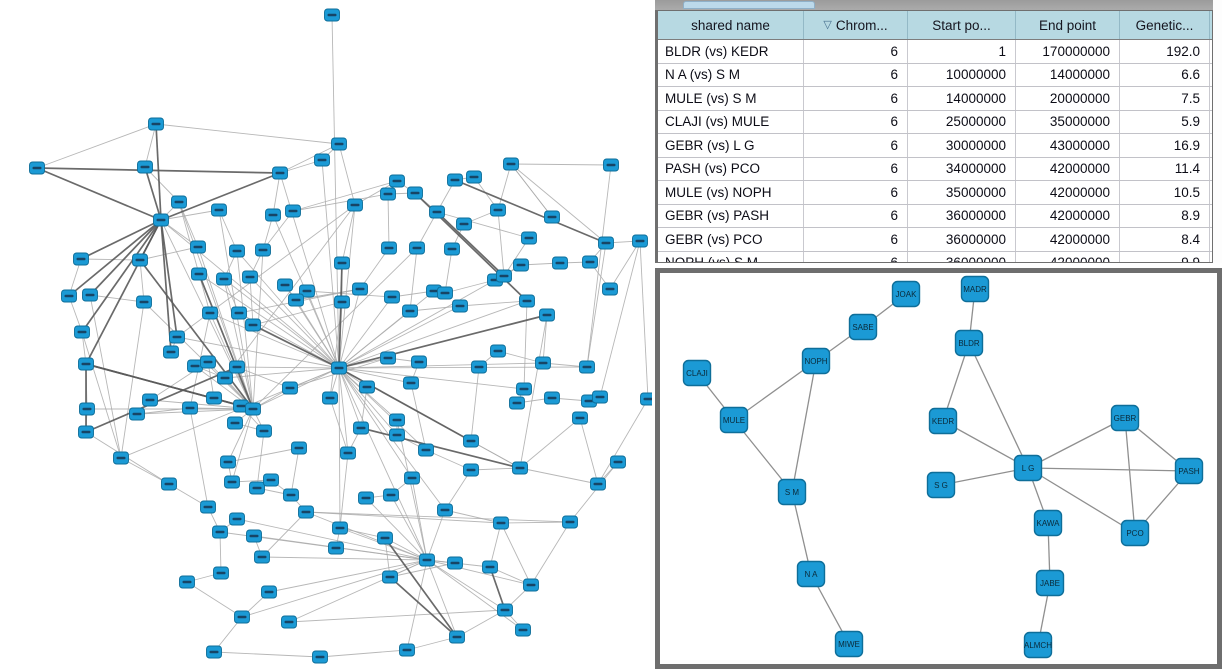 This screenshot has width=1222, height=669. What do you see at coordinates (1048, 523) in the screenshot?
I see `network-node-kawa: KAWA` at bounding box center [1048, 523].